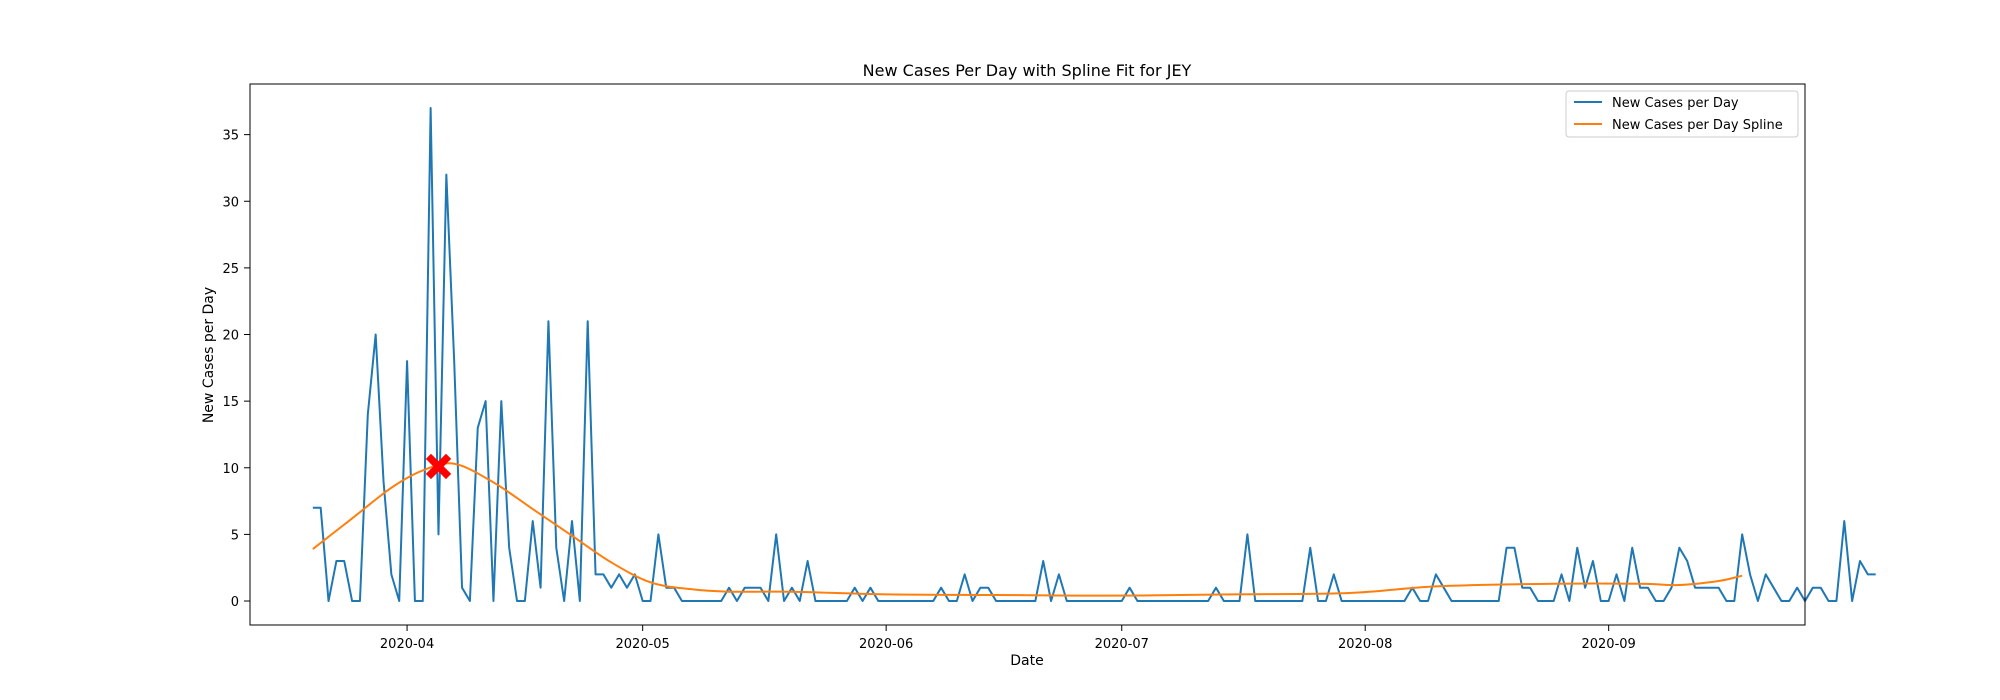  I want to click on x-tick-label: 2020-04, so click(407, 644).